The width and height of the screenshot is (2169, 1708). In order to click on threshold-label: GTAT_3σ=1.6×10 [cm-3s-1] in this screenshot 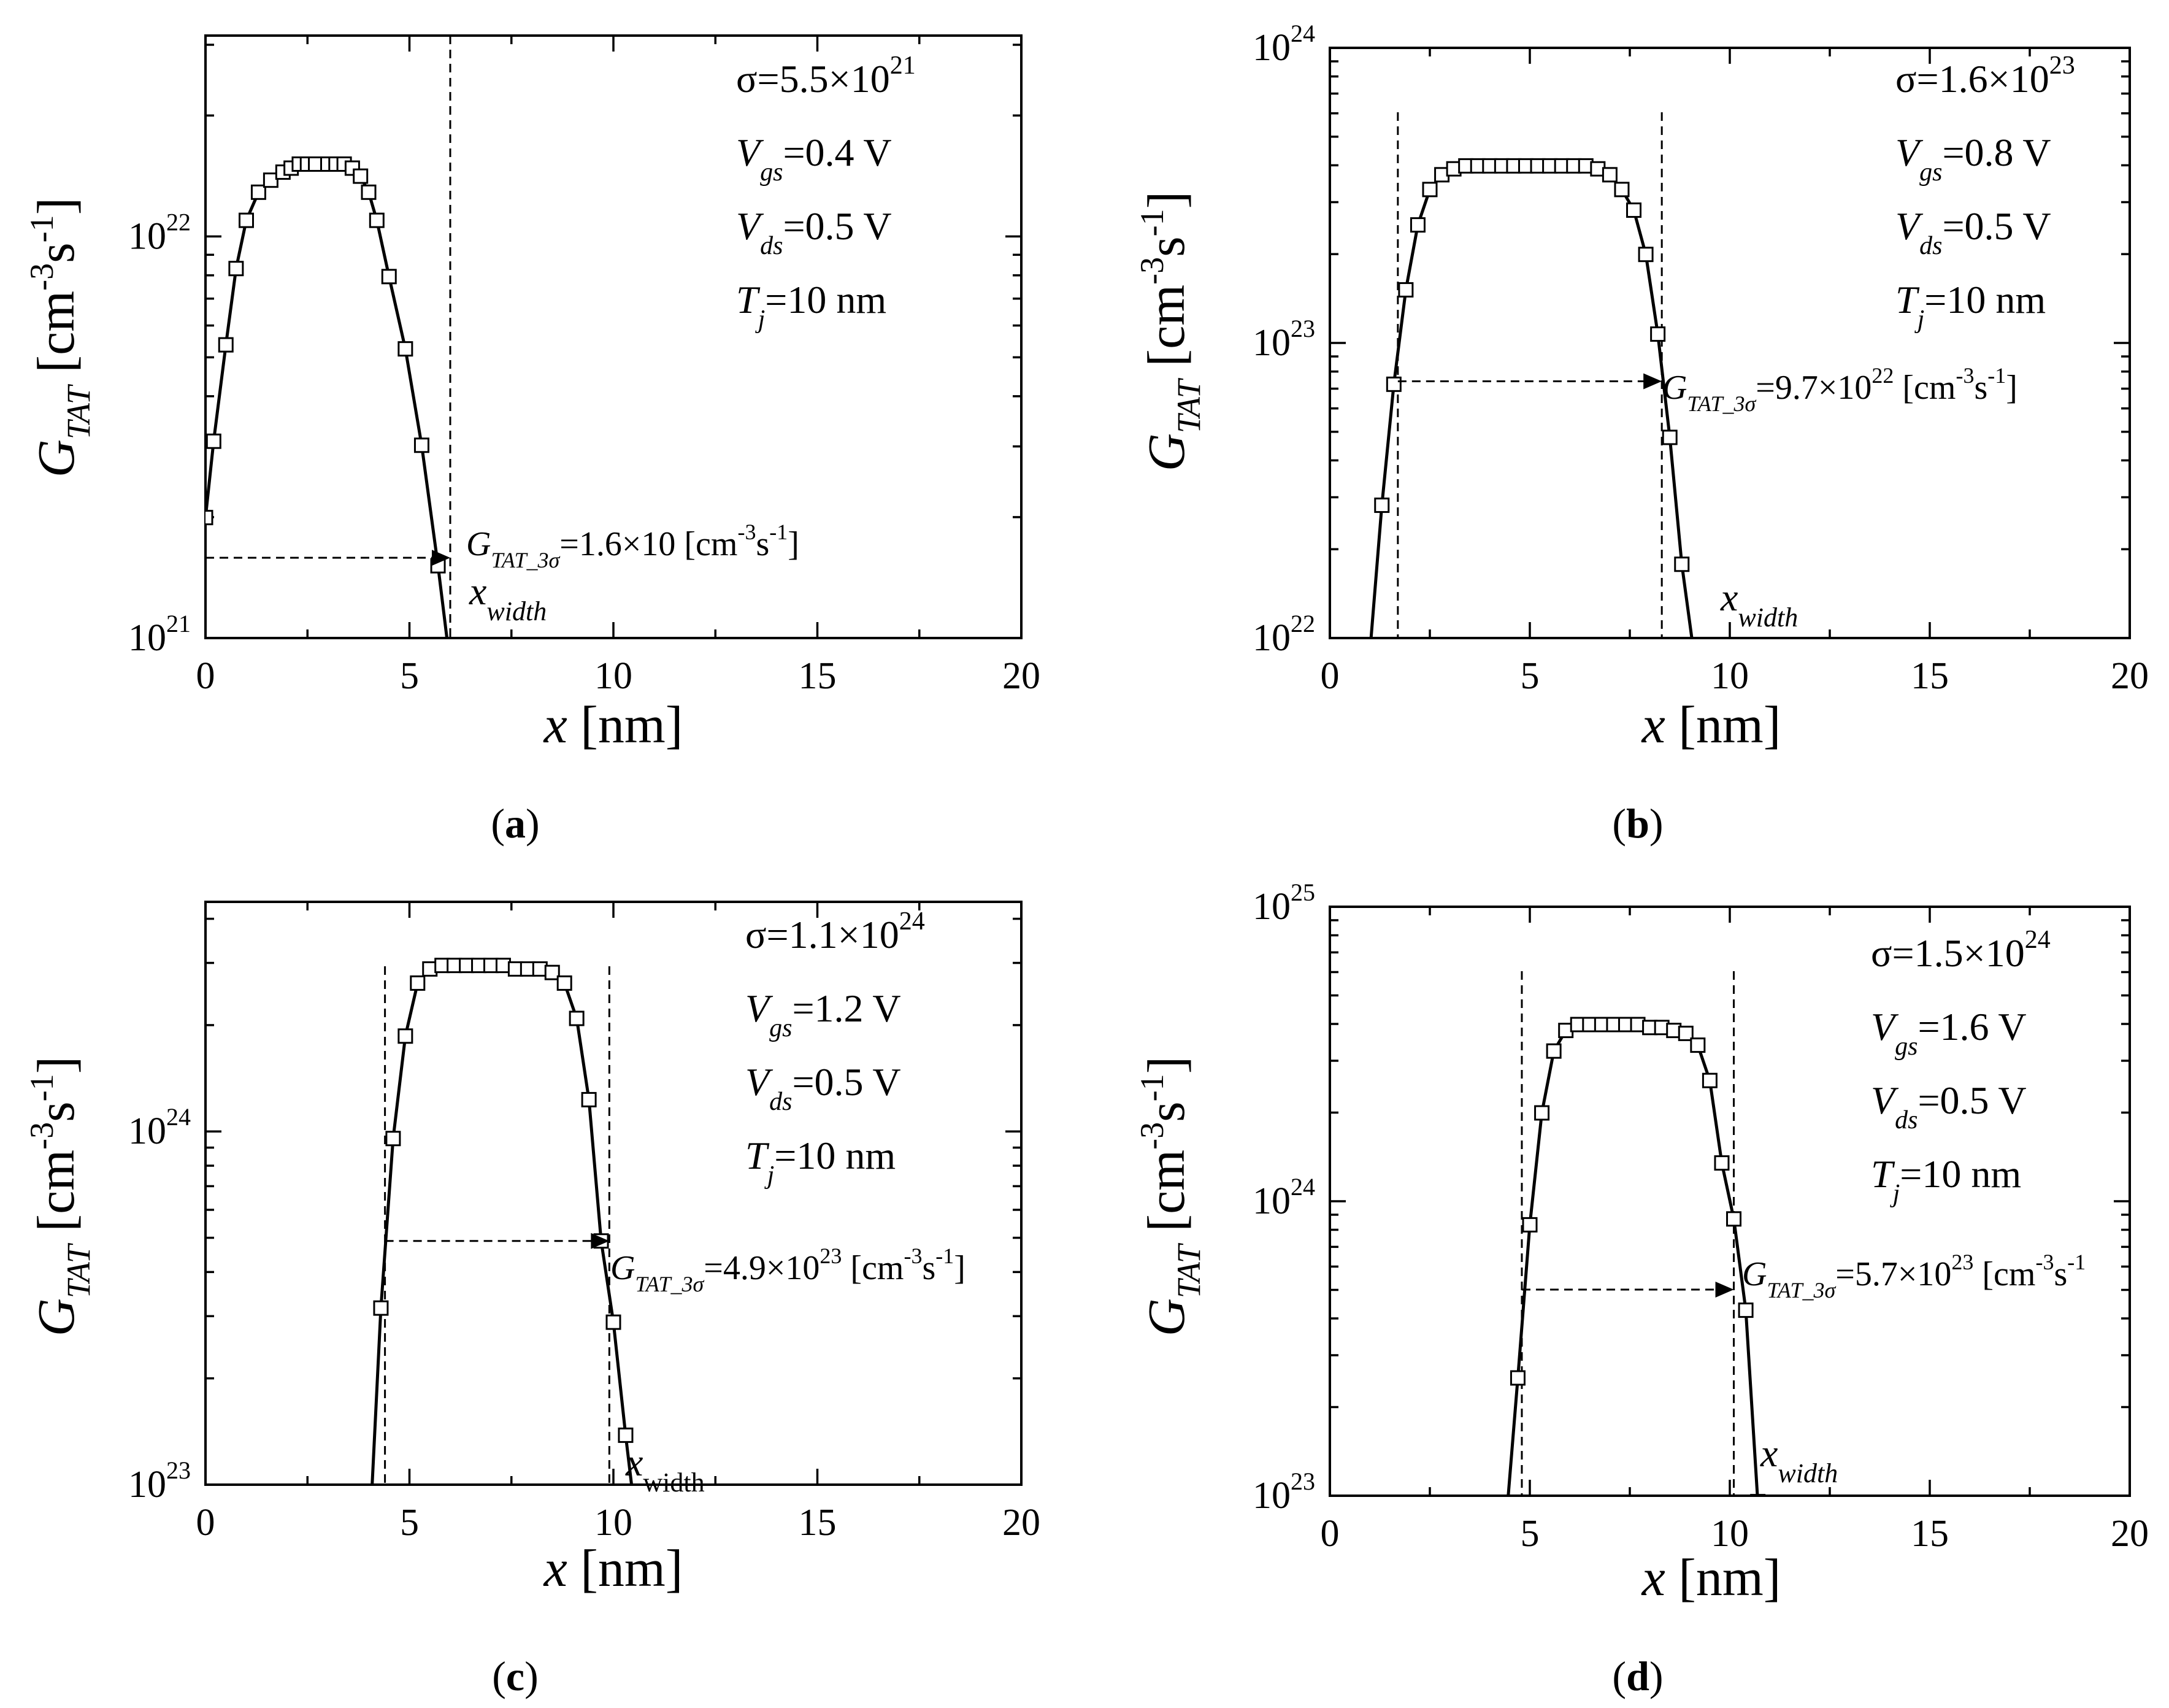, I will do `click(632, 546)`.